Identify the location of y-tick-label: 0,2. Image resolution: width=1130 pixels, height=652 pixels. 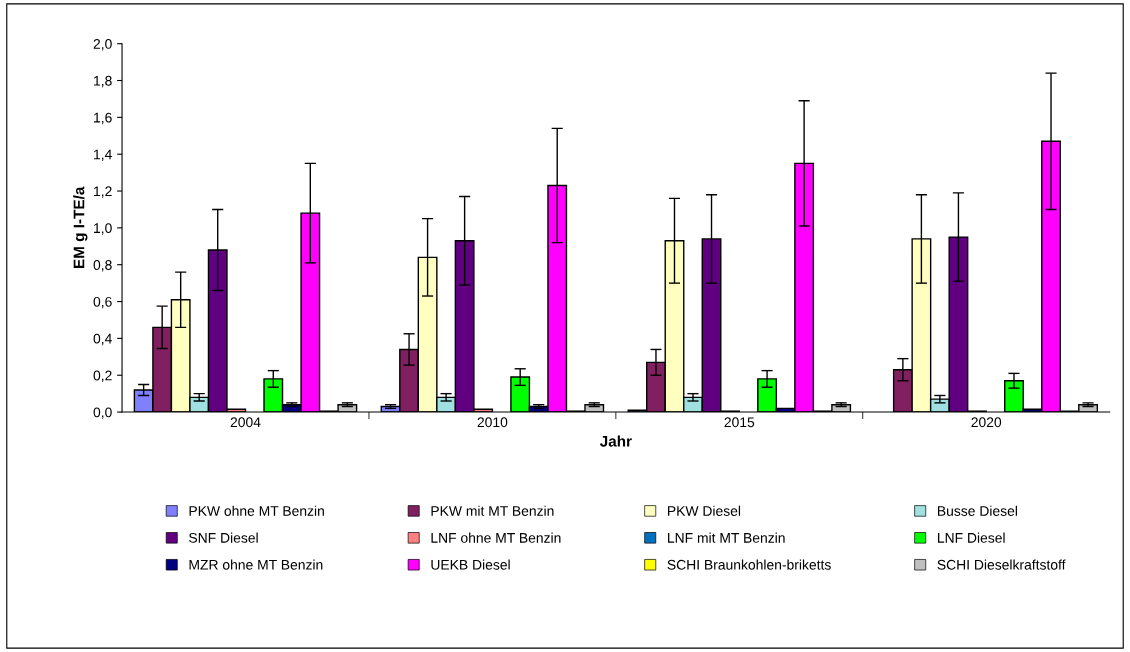
(102, 376).